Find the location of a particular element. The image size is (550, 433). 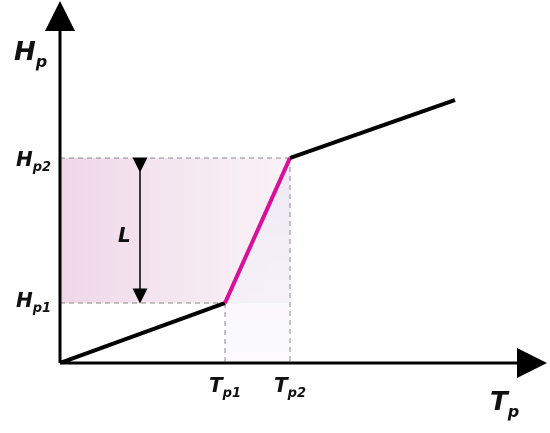

span-label: L is located at coordinates (124, 235).